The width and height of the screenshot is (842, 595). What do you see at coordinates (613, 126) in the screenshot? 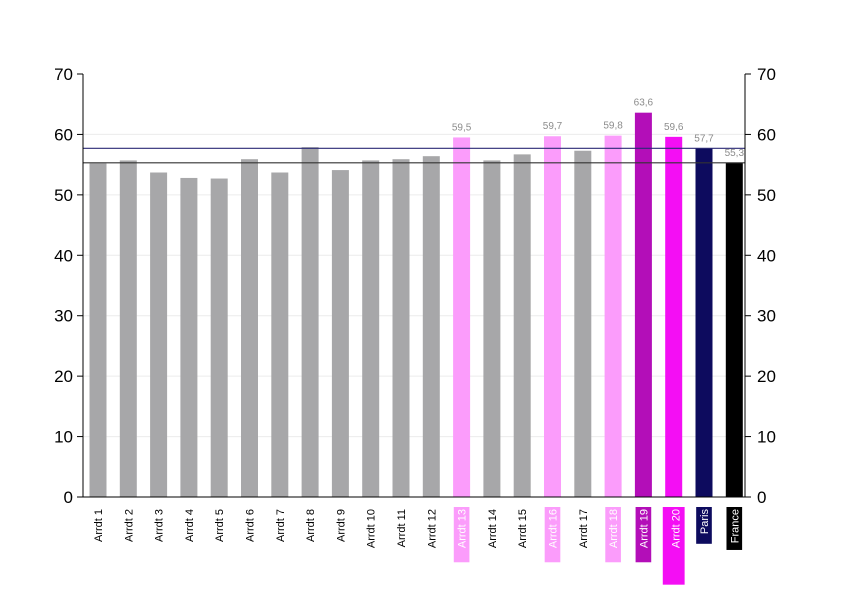
I see `data-label: 59,8` at bounding box center [613, 126].